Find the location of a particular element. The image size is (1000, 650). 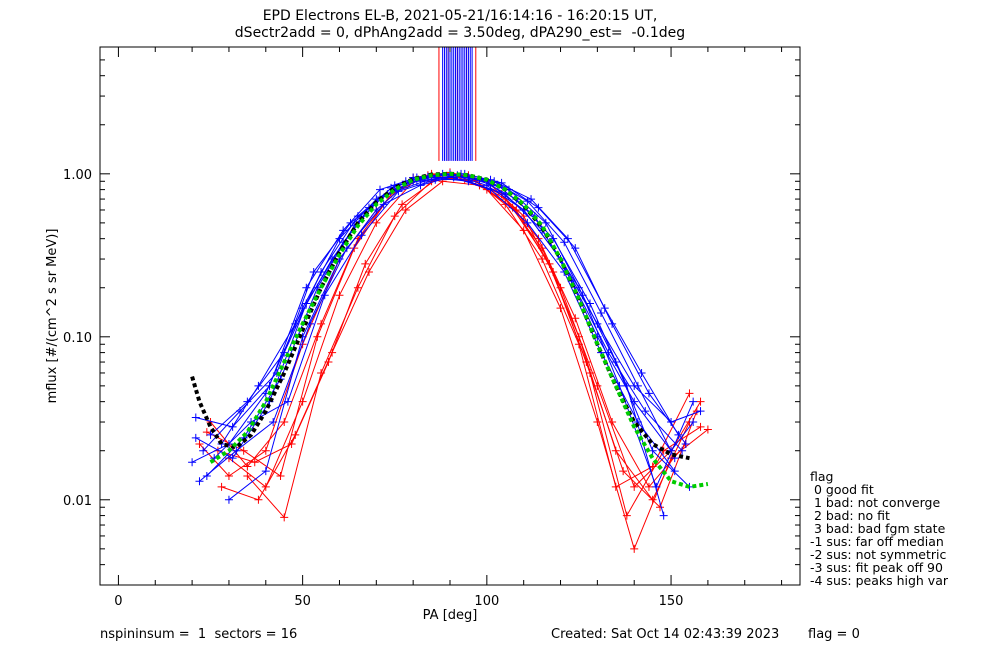

x-tick-label: 0 is located at coordinates (118, 601).